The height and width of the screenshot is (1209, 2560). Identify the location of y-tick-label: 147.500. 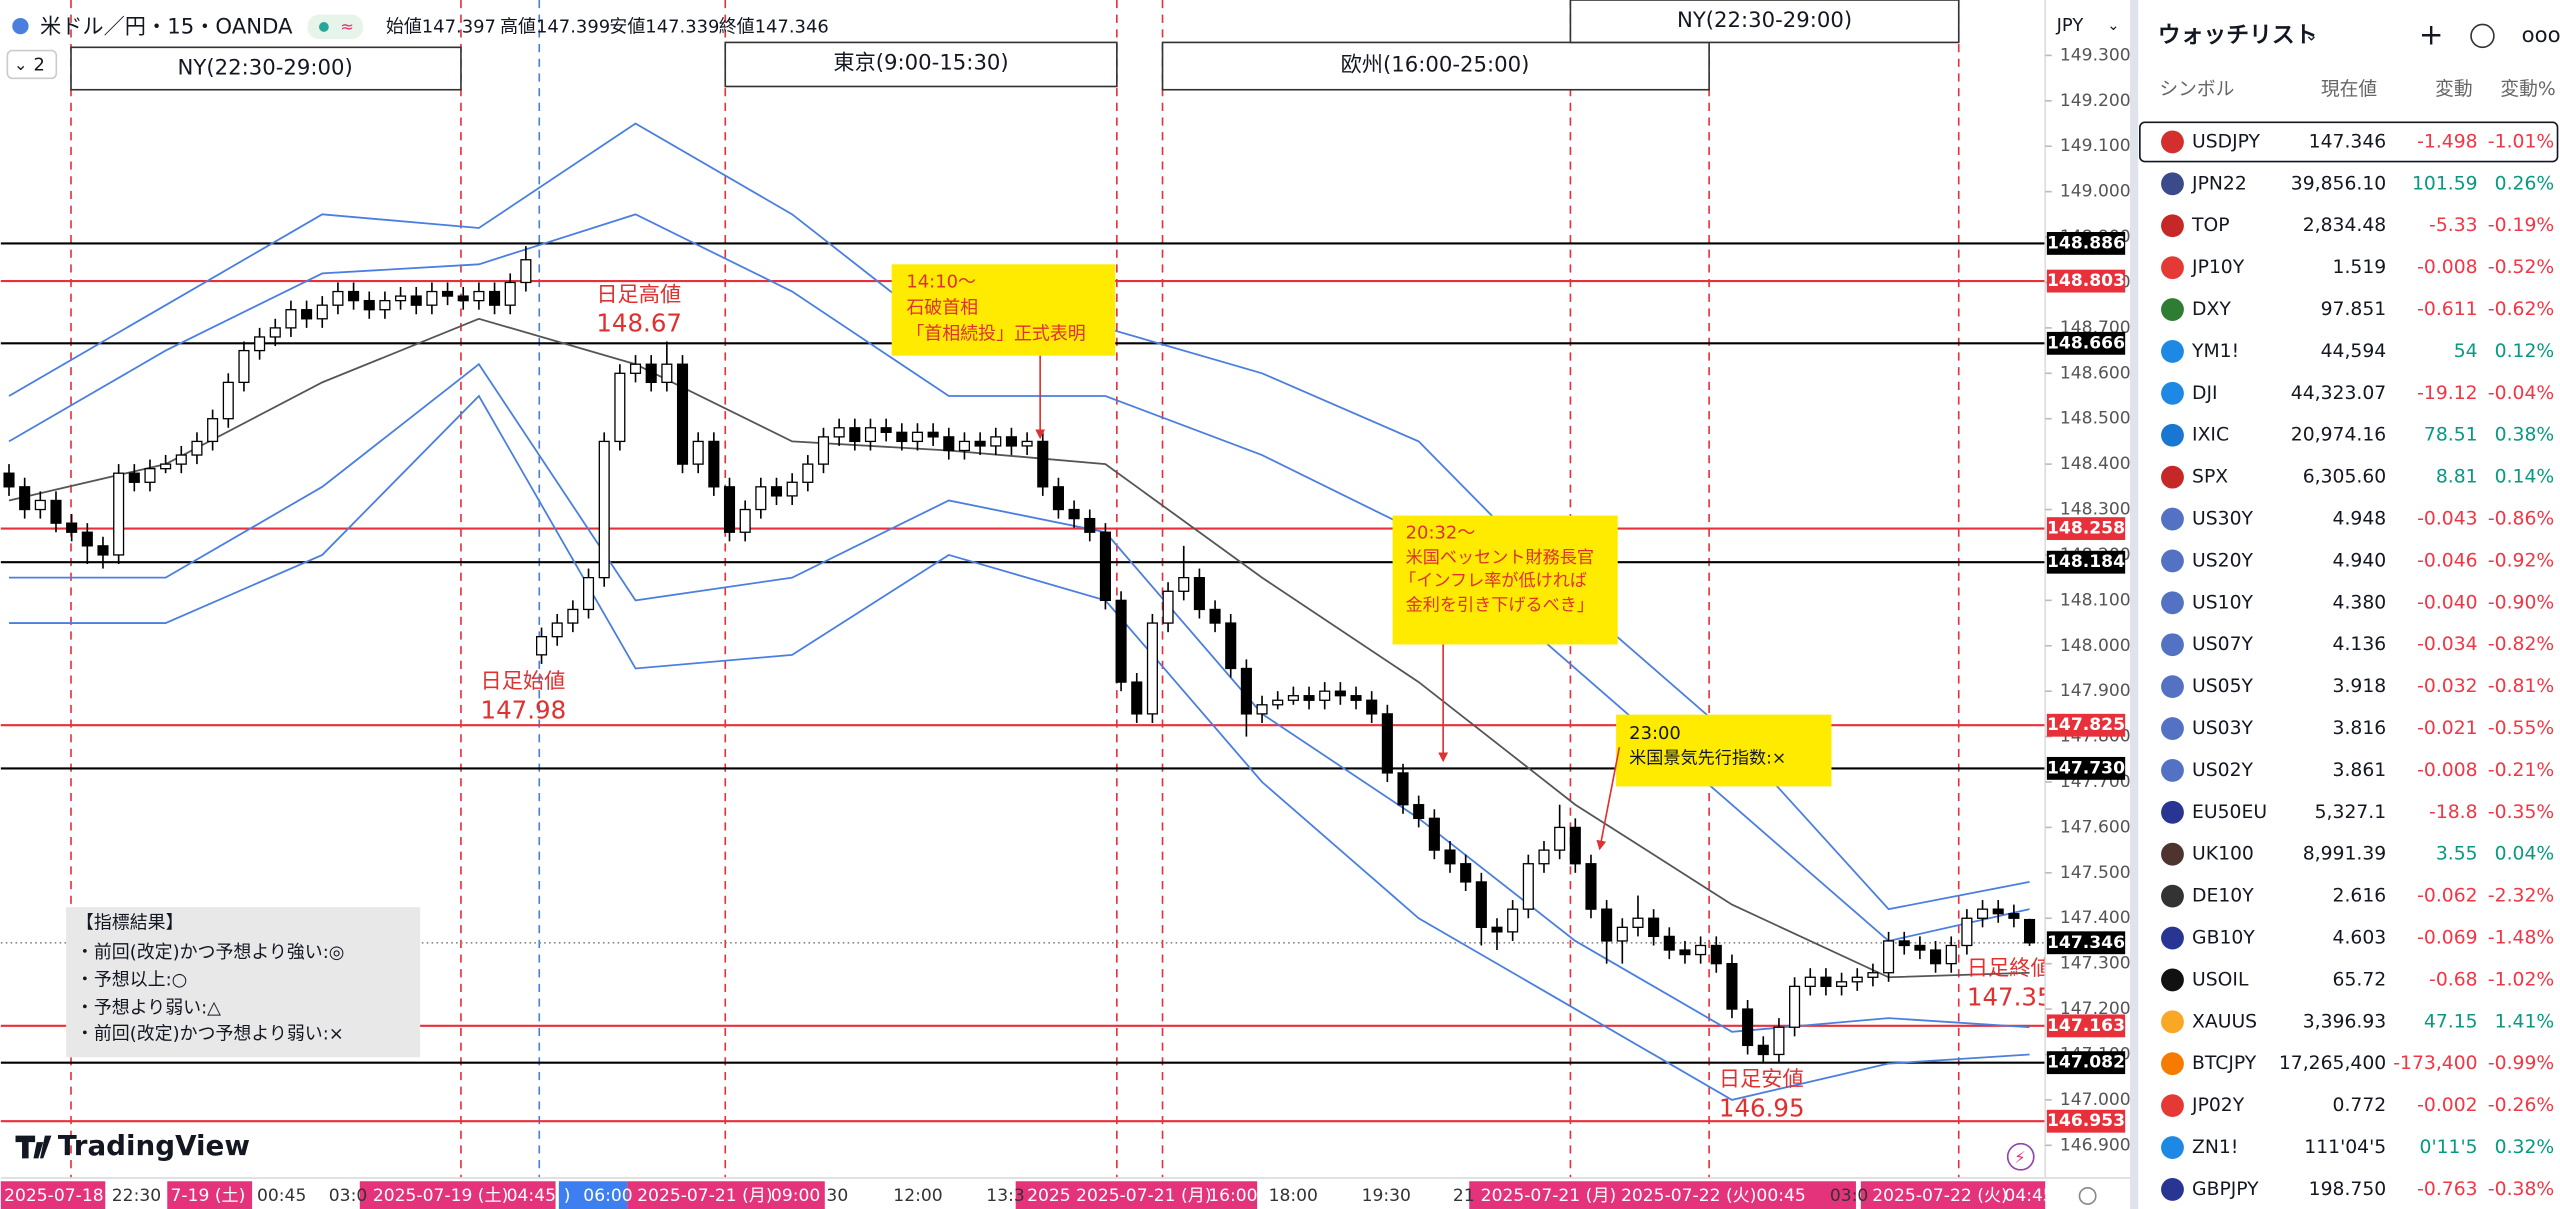
(2095, 873).